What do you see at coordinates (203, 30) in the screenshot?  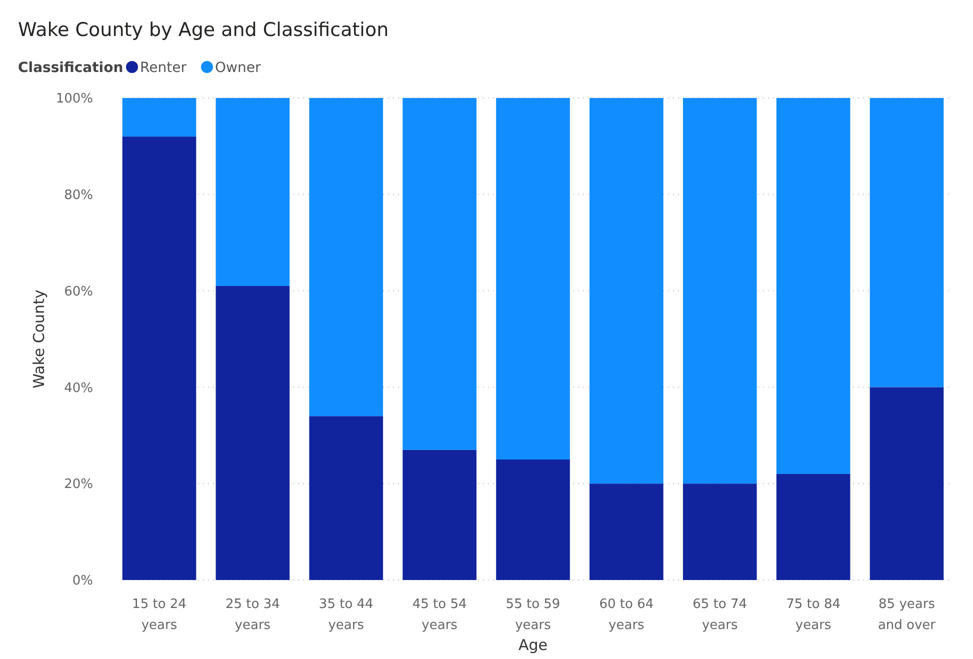 I see `chart-title: Wake County by Age and Classification` at bounding box center [203, 30].